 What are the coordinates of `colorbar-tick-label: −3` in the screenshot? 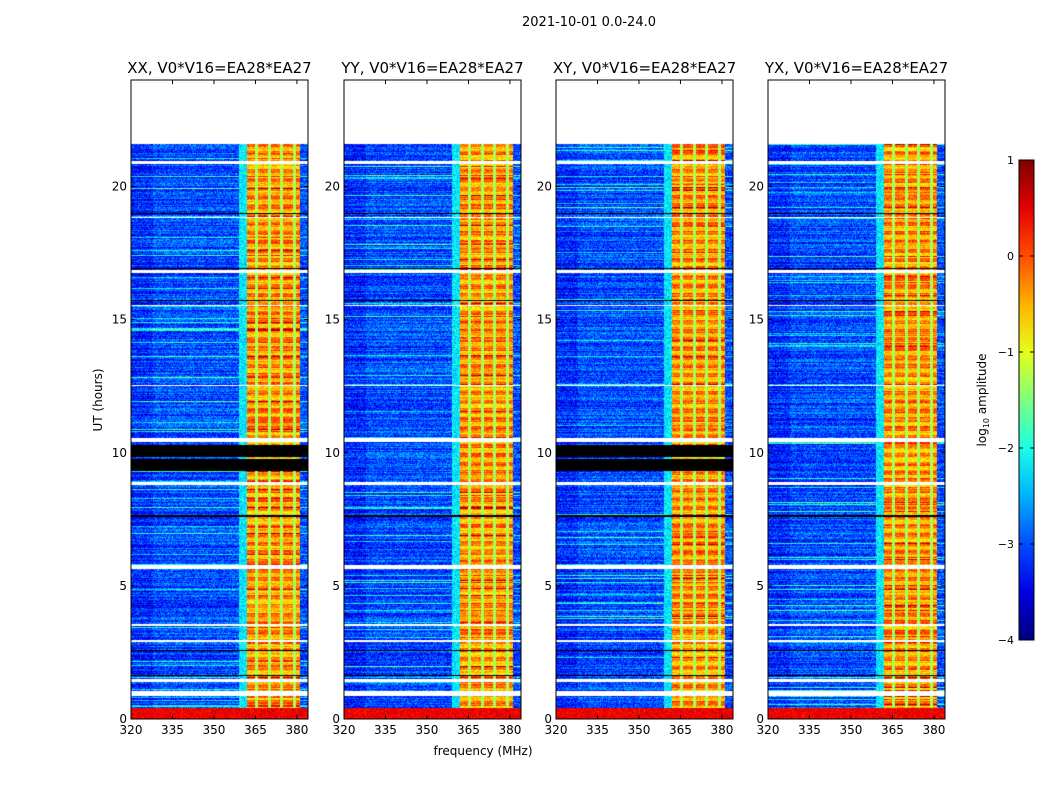 It's located at (1006, 544).